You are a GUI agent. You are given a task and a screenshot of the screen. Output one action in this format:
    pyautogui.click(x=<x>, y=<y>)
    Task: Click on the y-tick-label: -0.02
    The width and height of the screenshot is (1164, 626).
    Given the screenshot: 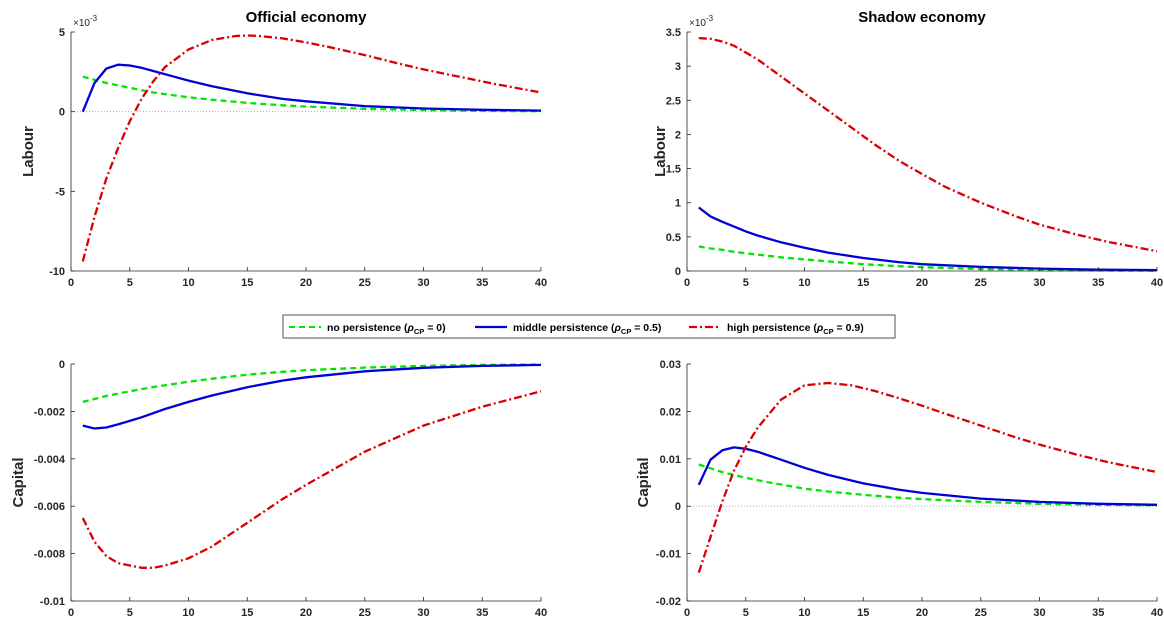 What is the action you would take?
    pyautogui.click(x=668, y=602)
    